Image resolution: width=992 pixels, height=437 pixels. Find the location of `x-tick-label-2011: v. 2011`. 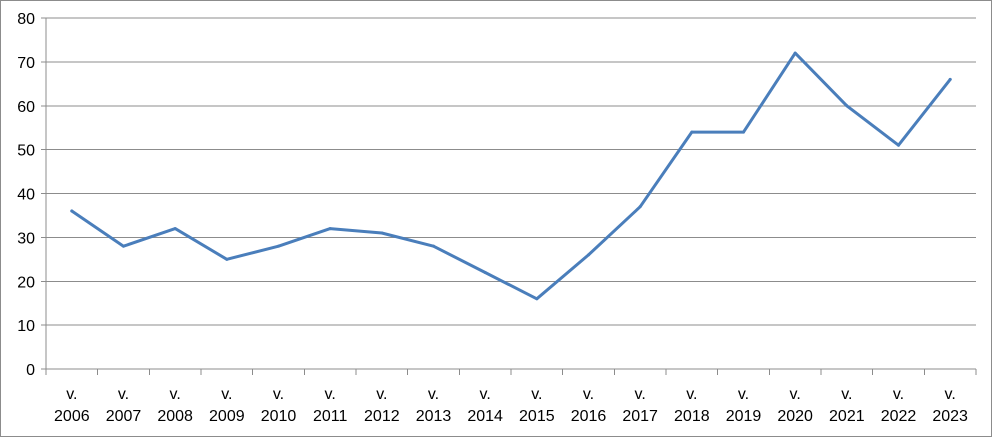

x-tick-label-2011: v. 2011 is located at coordinates (330, 405).